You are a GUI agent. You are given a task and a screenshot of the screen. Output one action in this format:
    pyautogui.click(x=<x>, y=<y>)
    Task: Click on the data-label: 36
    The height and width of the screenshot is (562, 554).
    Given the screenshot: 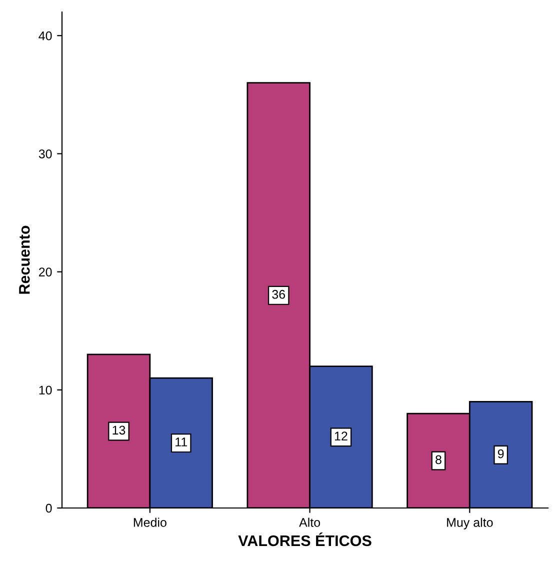 What is the action you would take?
    pyautogui.click(x=279, y=294)
    